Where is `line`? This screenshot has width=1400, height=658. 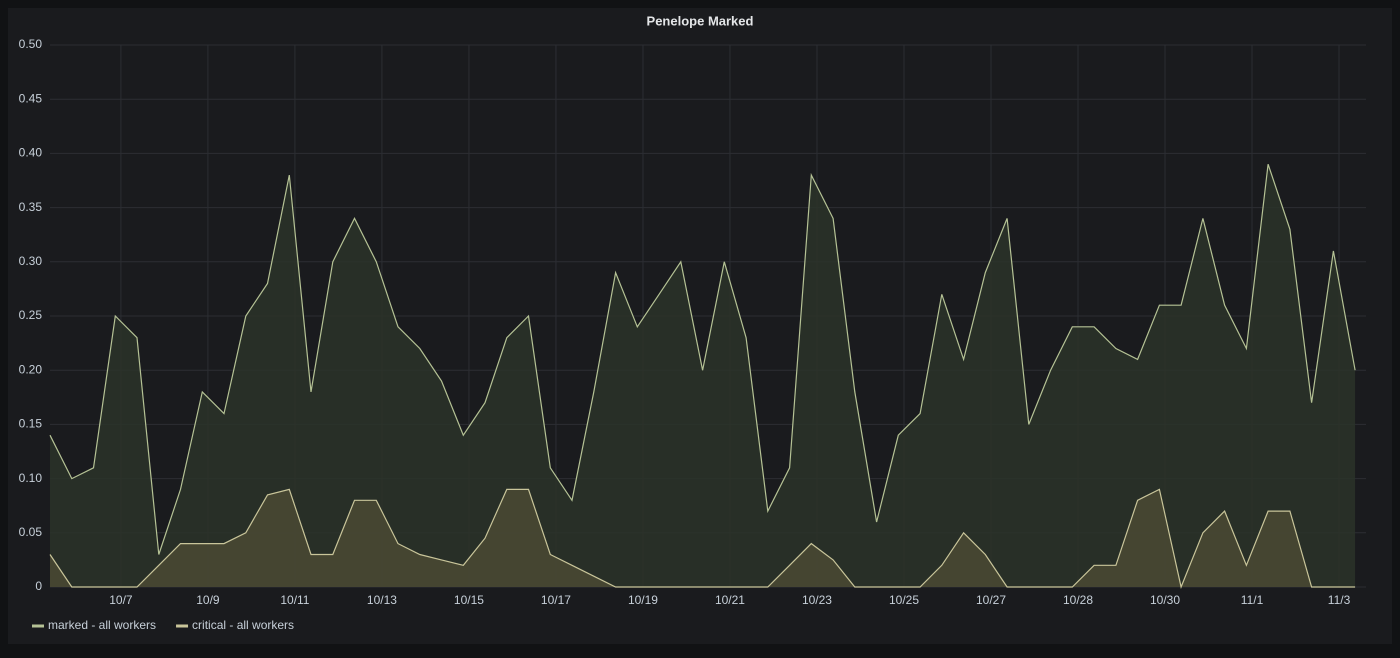 line is located at coordinates (702, 539).